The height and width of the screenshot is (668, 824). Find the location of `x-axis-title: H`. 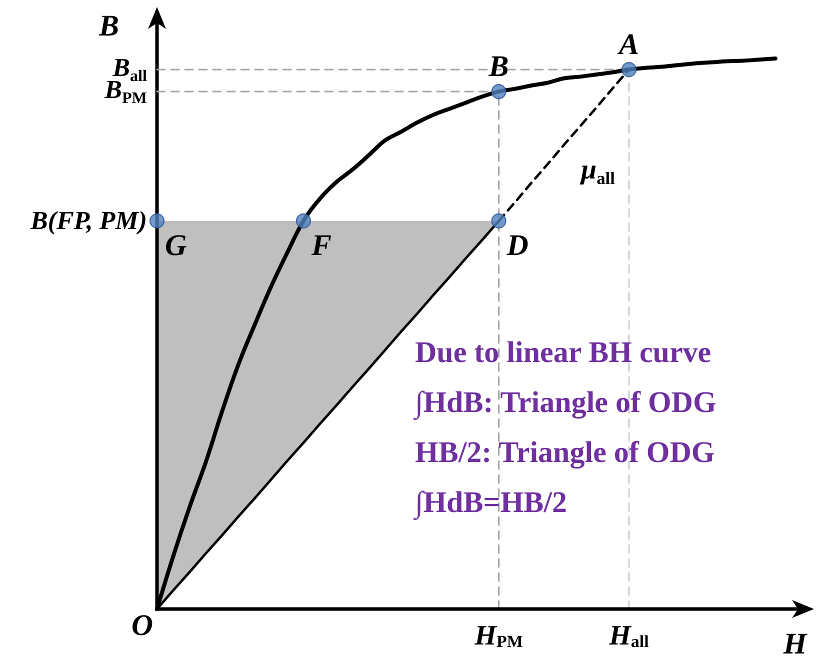

x-axis-title: H is located at coordinates (795, 644).